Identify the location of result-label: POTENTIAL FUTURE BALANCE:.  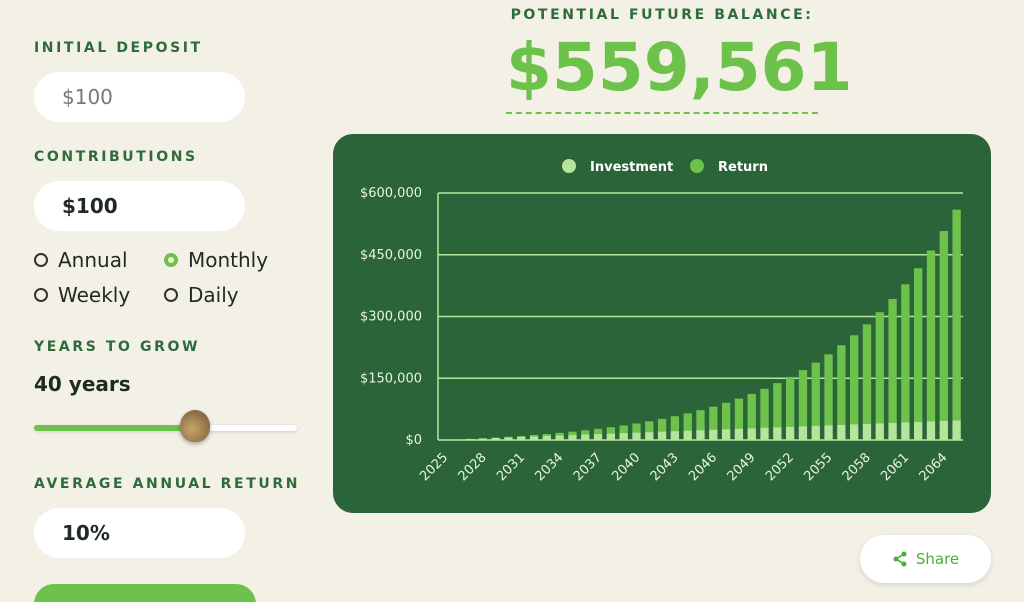
(662, 15).